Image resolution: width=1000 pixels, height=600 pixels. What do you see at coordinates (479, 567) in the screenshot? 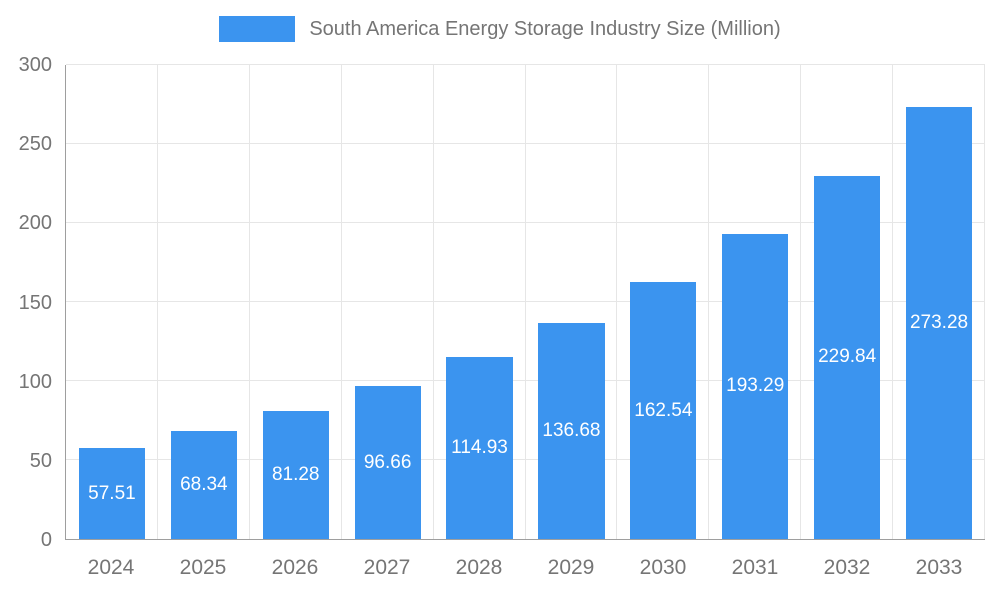
I see `x-tick-label: 2028` at bounding box center [479, 567].